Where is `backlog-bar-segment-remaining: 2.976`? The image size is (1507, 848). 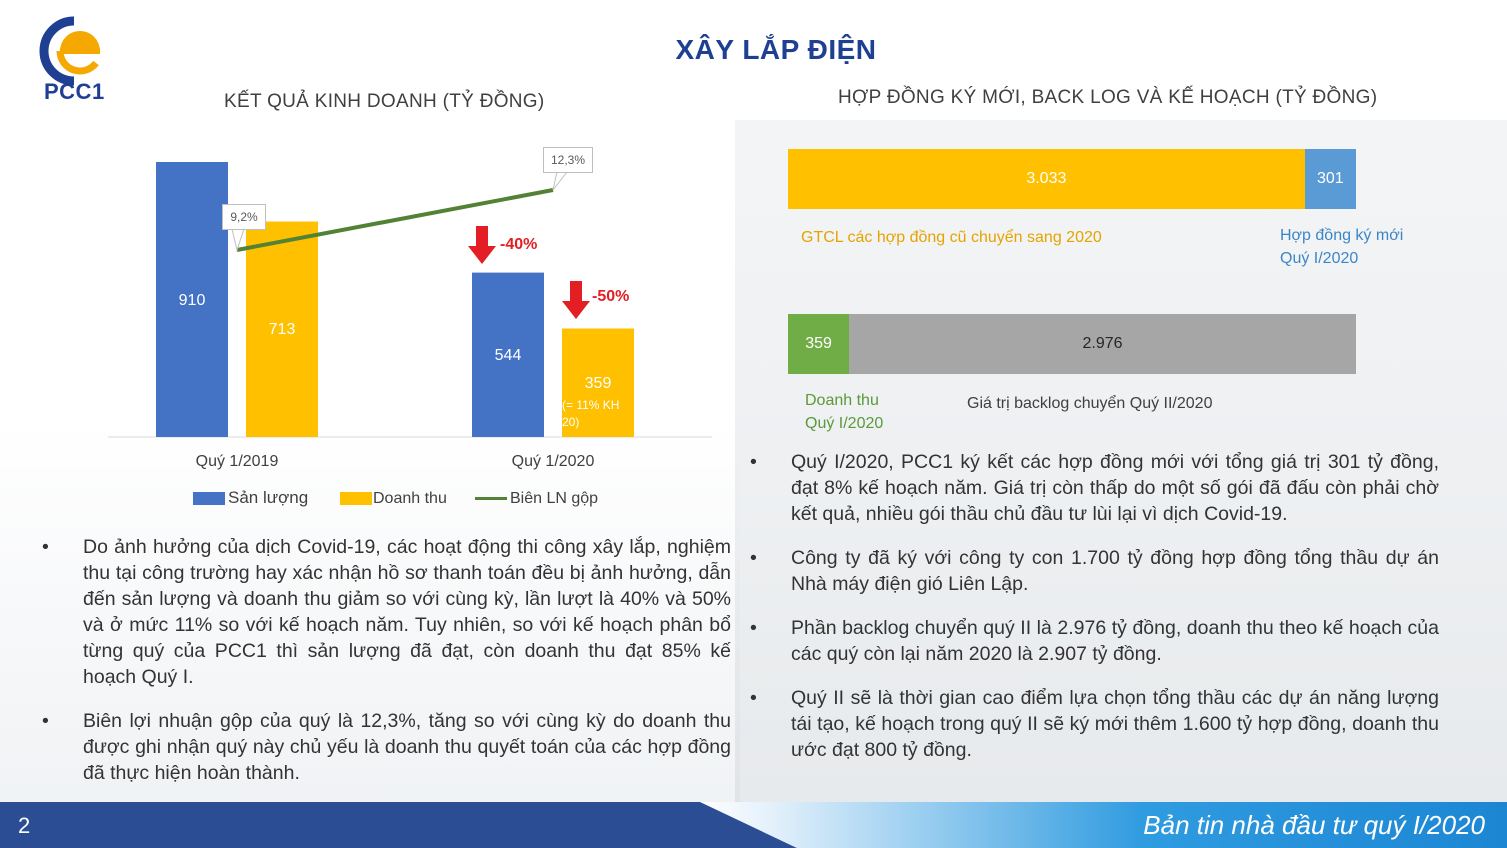
backlog-bar-segment-remaining: 2.976 is located at coordinates (1102, 344).